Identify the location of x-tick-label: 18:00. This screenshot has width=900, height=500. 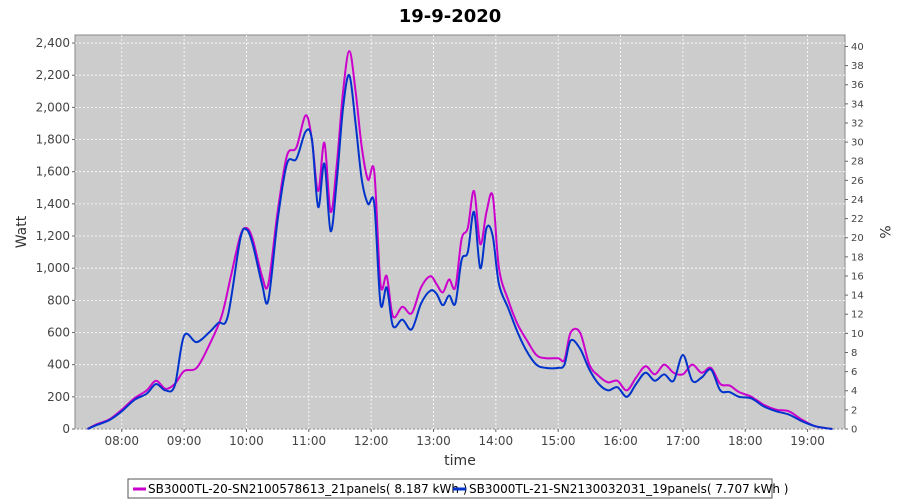
(745, 441).